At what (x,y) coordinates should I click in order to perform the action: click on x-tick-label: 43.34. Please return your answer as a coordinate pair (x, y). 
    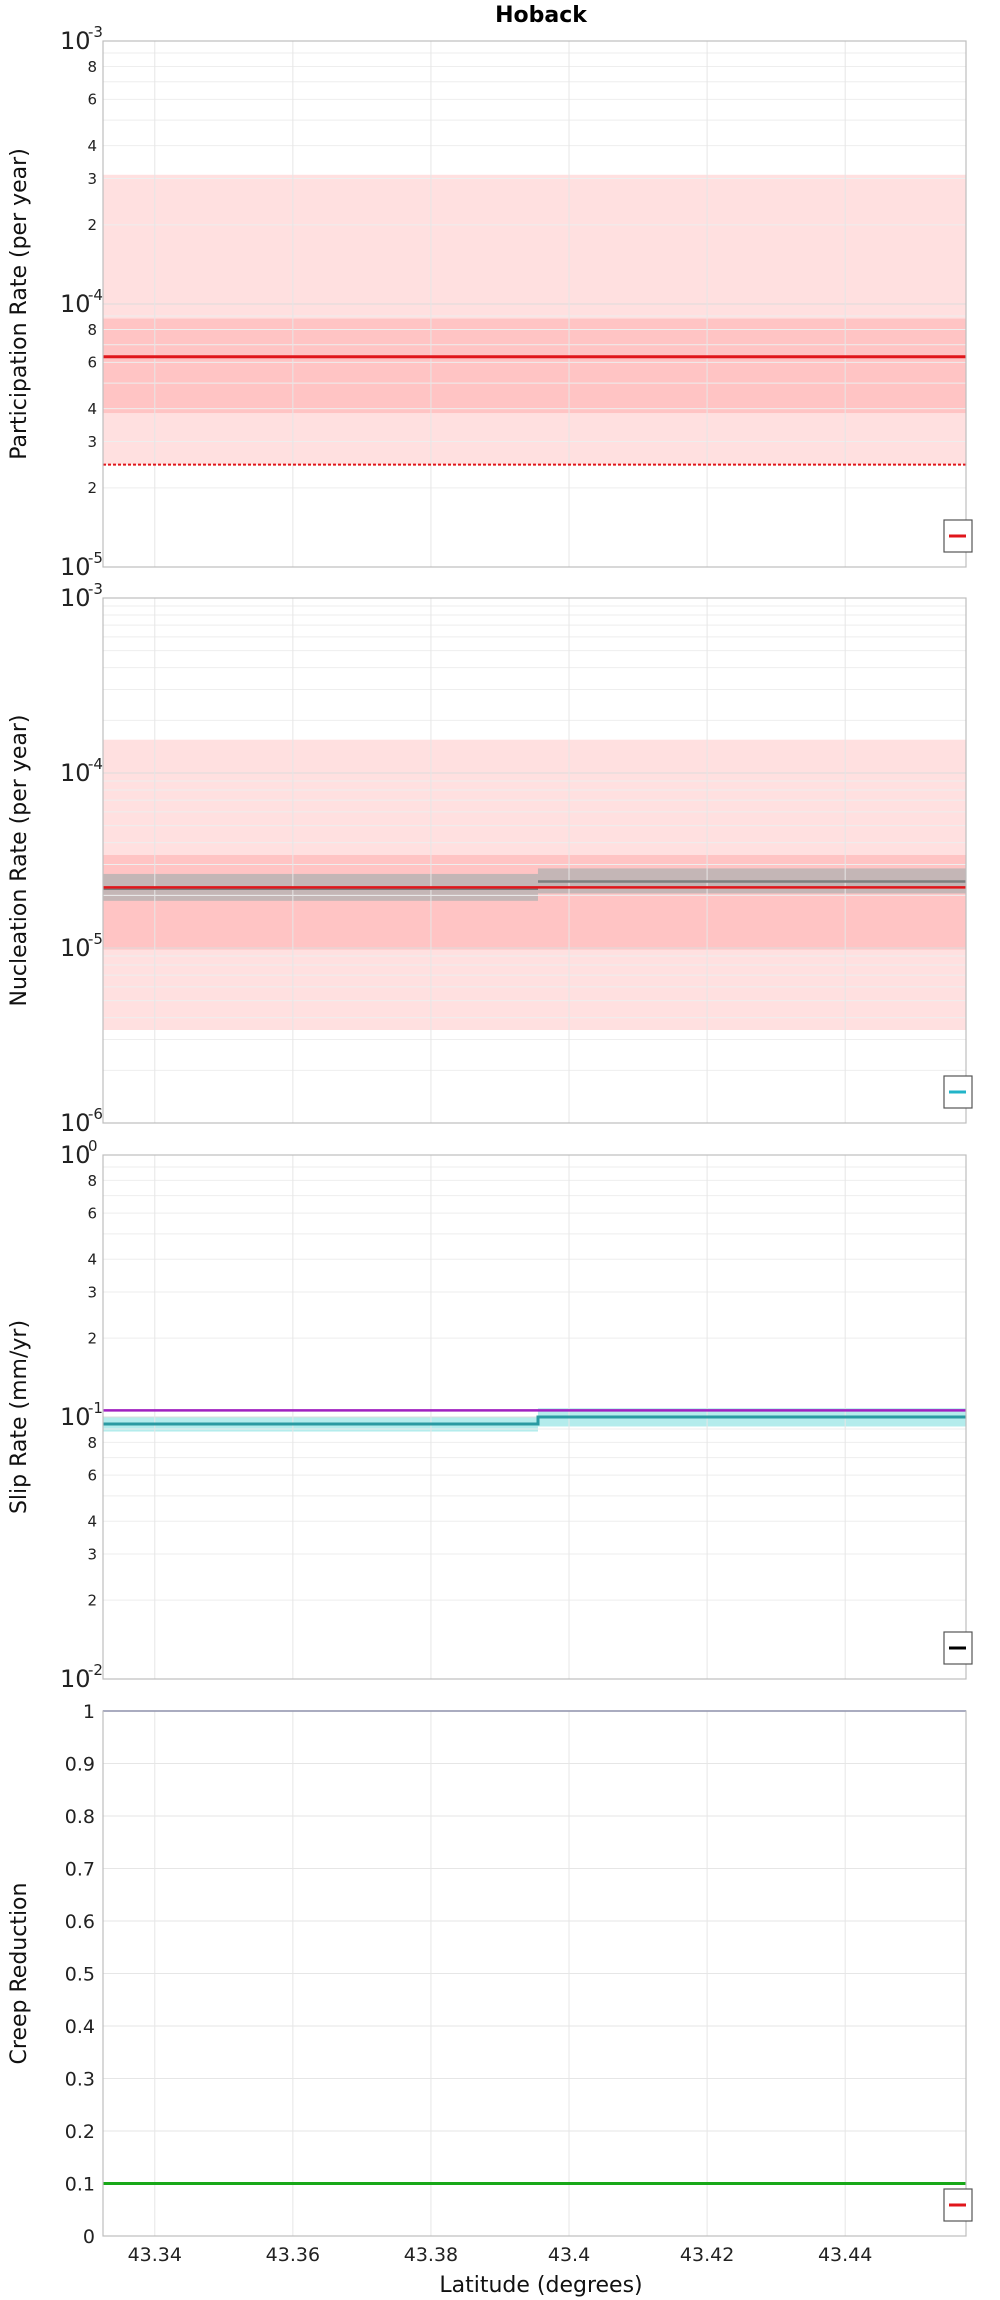
    Looking at the image, I should click on (155, 2255).